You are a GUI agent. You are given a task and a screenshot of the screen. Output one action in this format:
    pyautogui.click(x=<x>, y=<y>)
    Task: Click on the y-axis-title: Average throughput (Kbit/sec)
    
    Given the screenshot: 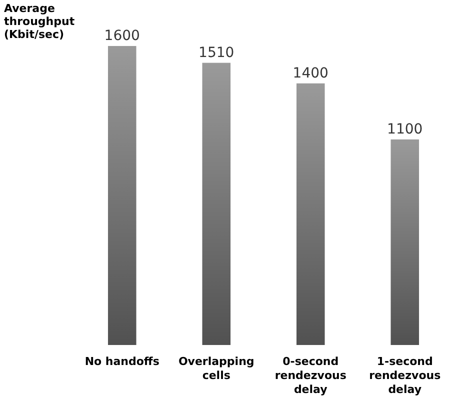 What is the action you would take?
    pyautogui.click(x=39, y=21)
    